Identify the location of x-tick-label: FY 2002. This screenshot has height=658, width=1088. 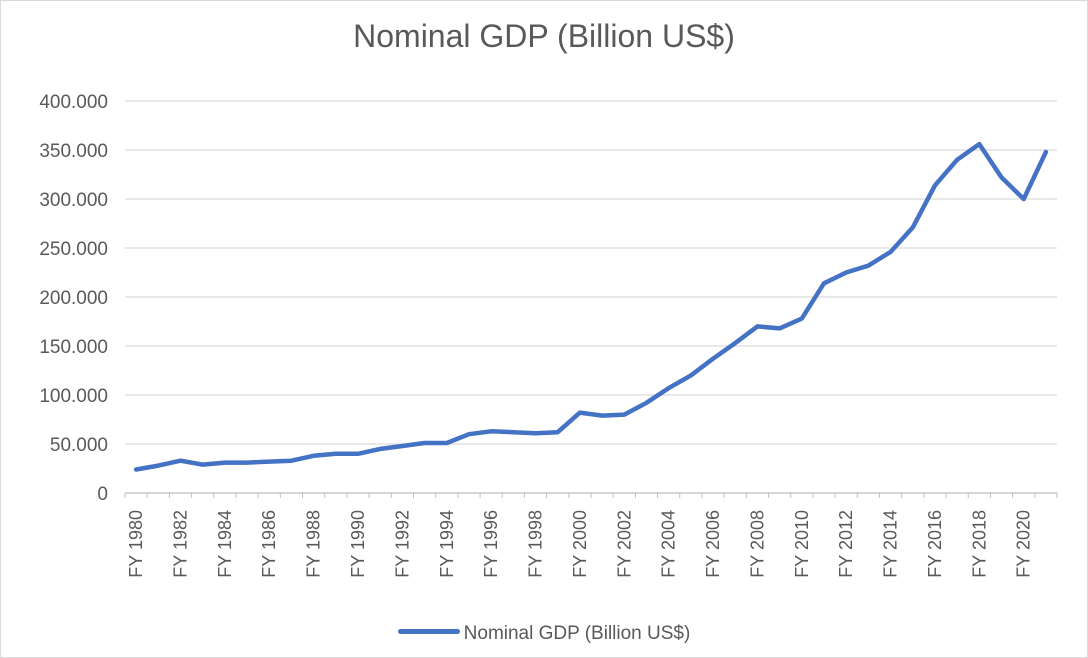
(624, 544).